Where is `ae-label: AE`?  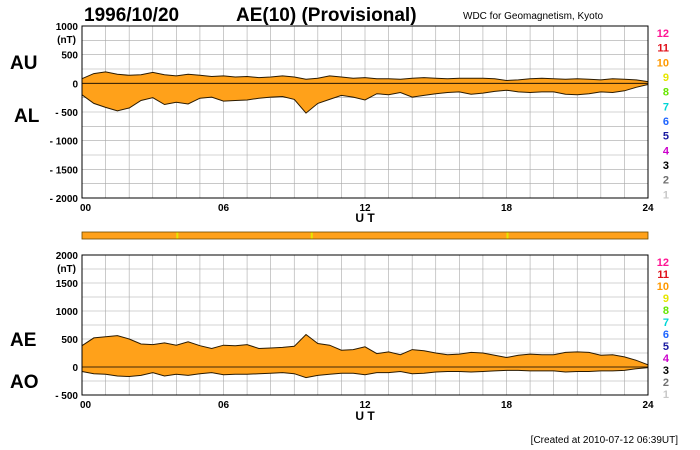
ae-label: AE is located at coordinates (23, 340).